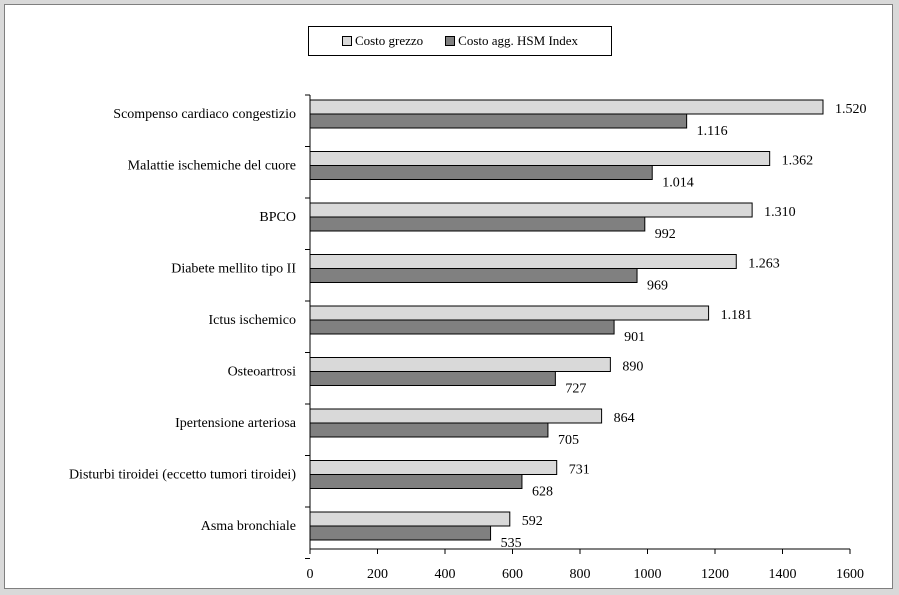 This screenshot has width=899, height=595. I want to click on x-tick-label: 200, so click(377, 574).